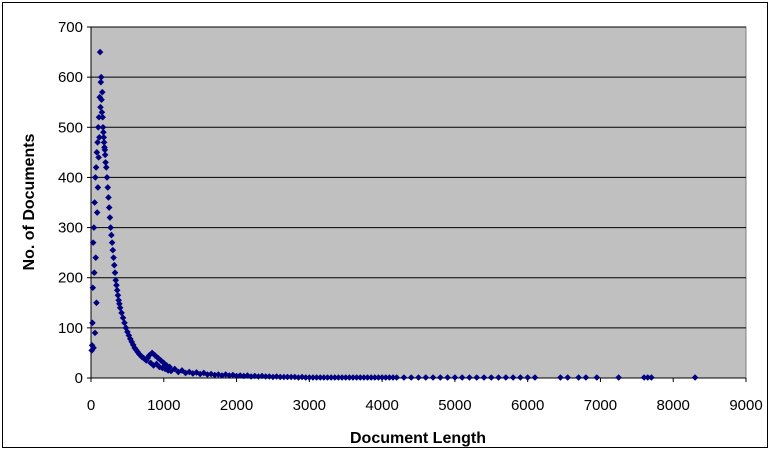  I want to click on x-tick-label: 5000, so click(454, 405).